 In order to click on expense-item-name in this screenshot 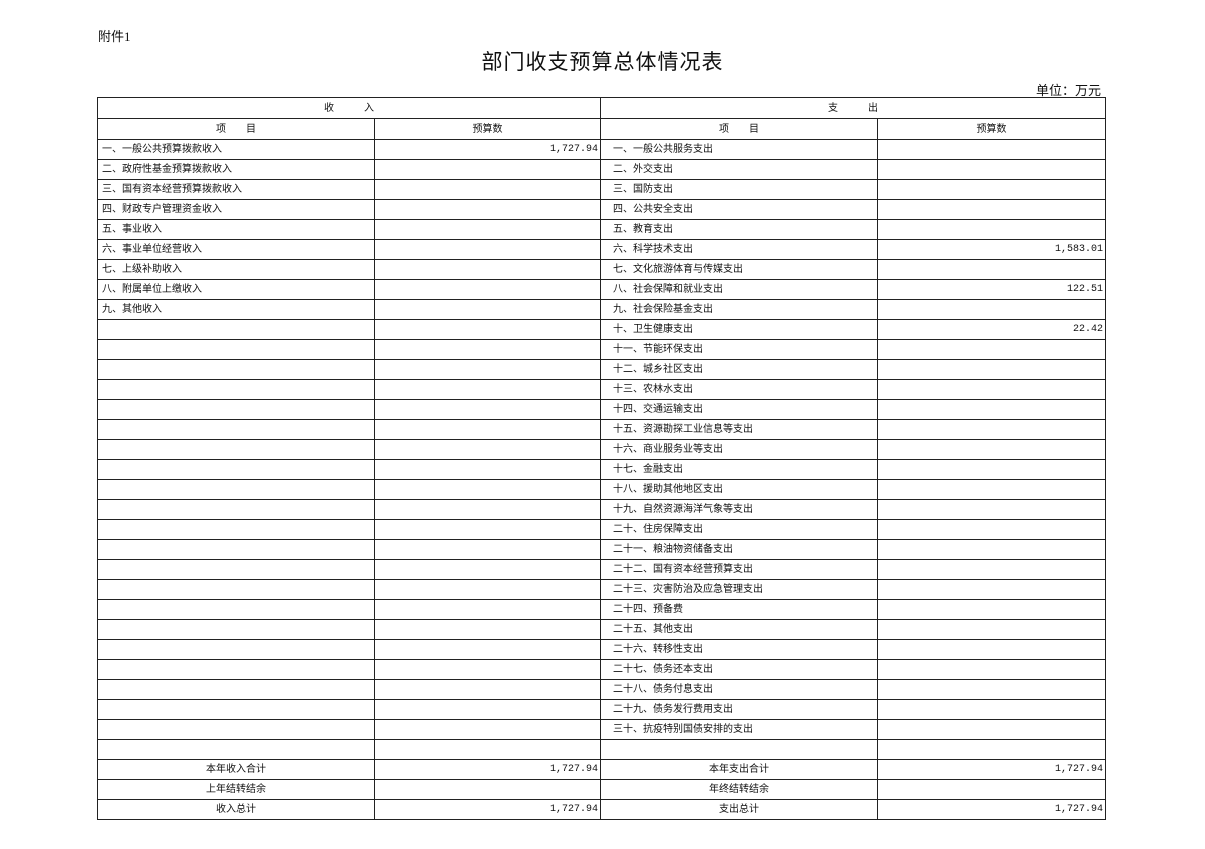, I will do `click(739, 749)`.